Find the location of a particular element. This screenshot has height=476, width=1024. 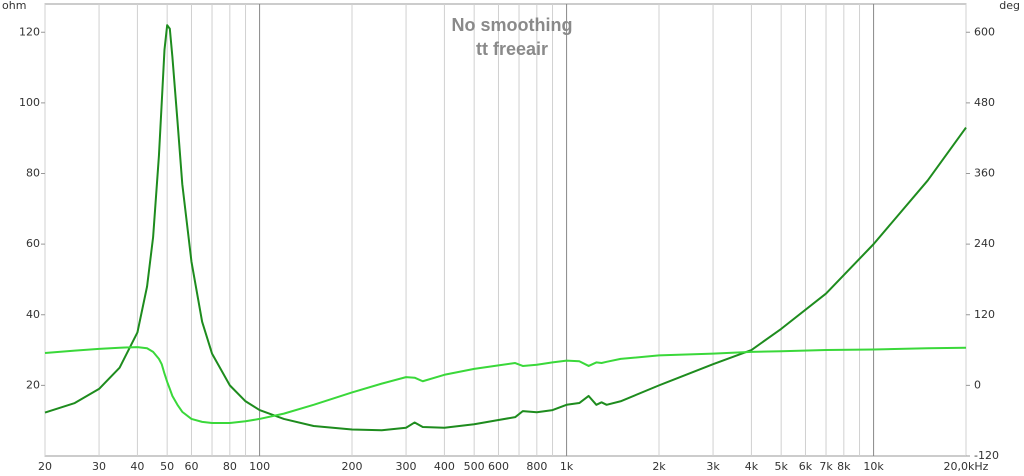

x-tick-label: 20 is located at coordinates (45, 466).